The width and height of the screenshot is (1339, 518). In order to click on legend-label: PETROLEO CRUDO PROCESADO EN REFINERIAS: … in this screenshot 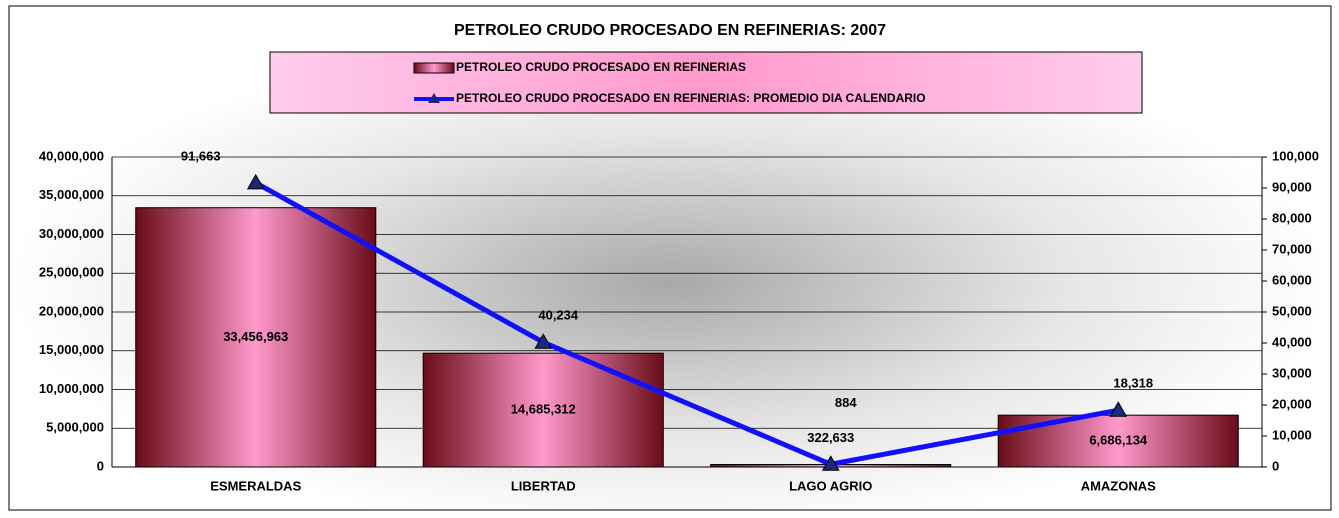, I will do `click(691, 98)`.